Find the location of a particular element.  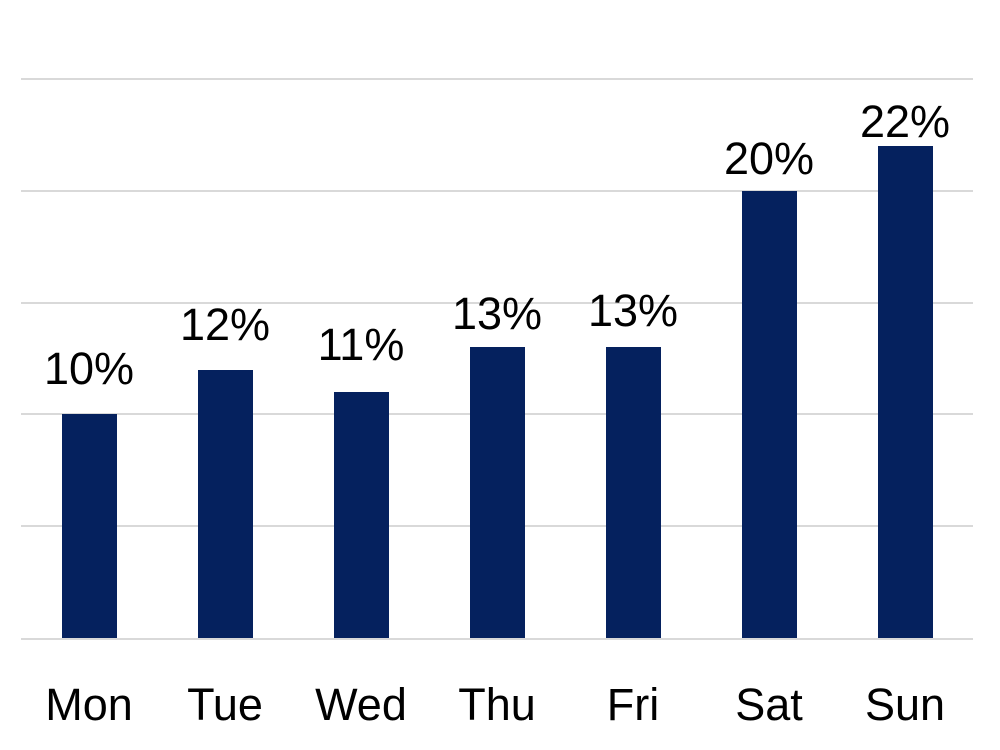

x-axis-label-wed: Wed is located at coordinates (361, 704).